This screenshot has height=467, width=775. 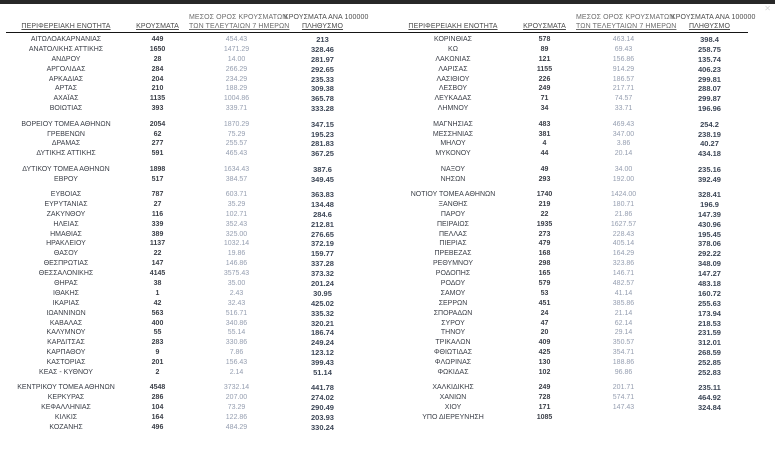 What do you see at coordinates (544, 69) in the screenshot?
I see `cases-cell: 1155` at bounding box center [544, 69].